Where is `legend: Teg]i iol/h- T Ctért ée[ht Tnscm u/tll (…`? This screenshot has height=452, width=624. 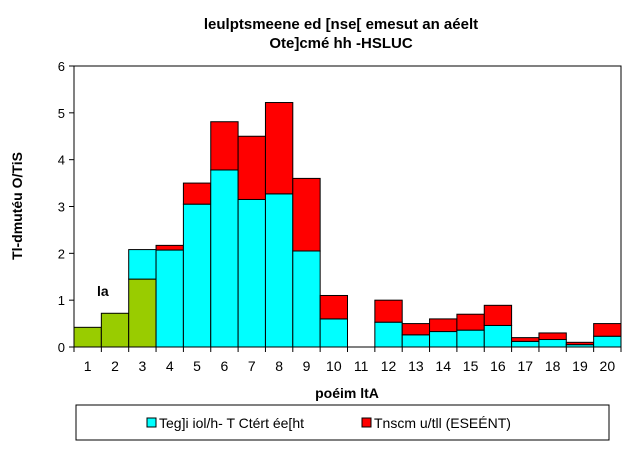
legend: Teg]i iol/h- T Ctért ée[ht Tnscm u/tll (… is located at coordinates (342, 422).